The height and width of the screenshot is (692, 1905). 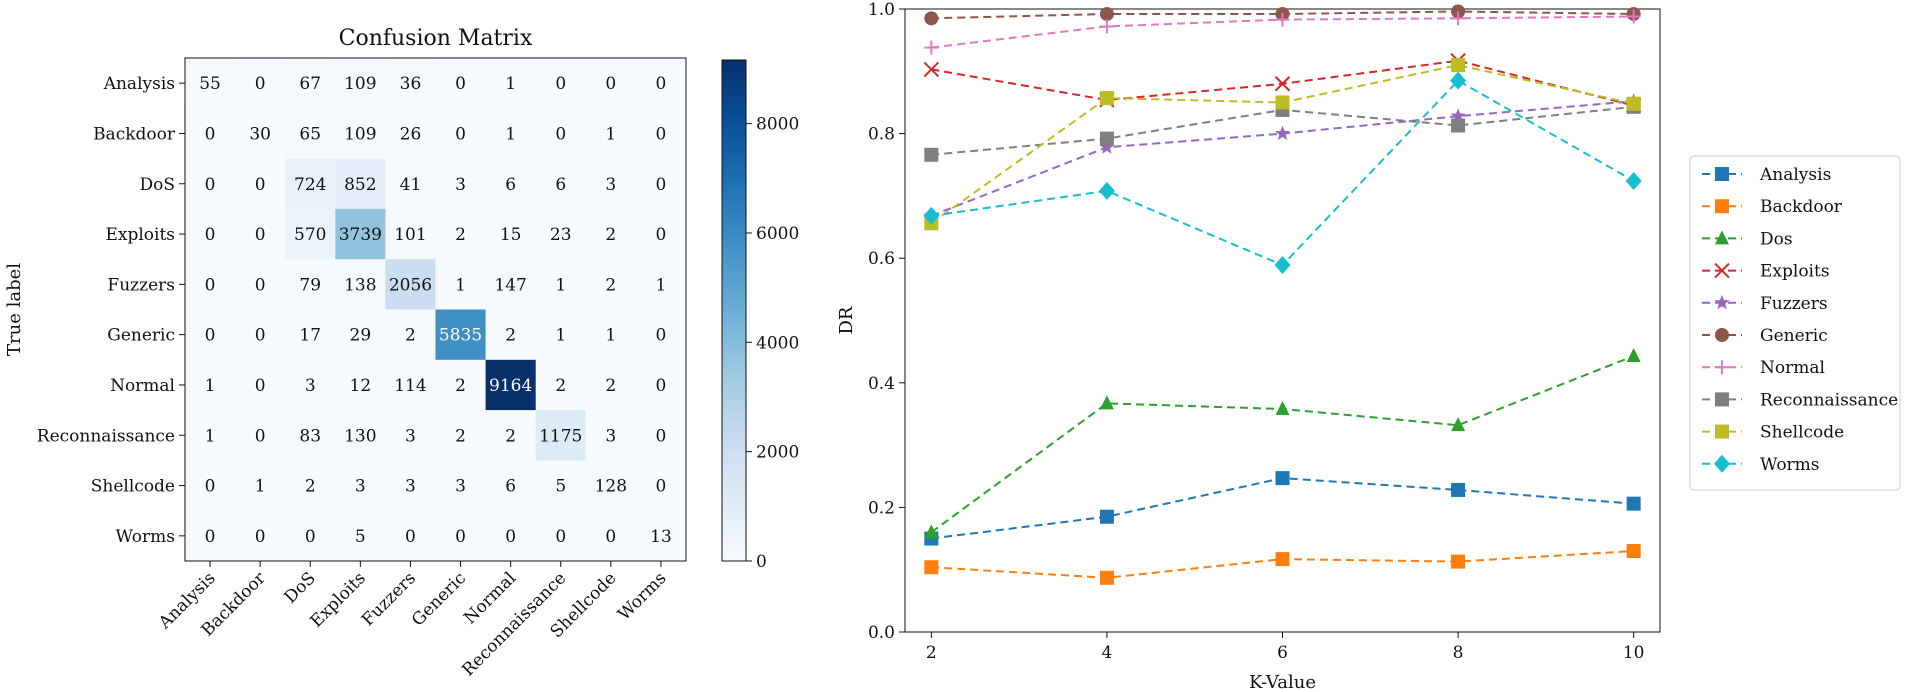 I want to click on line-chart-x-axis-label: K-Value, so click(x=1282, y=682).